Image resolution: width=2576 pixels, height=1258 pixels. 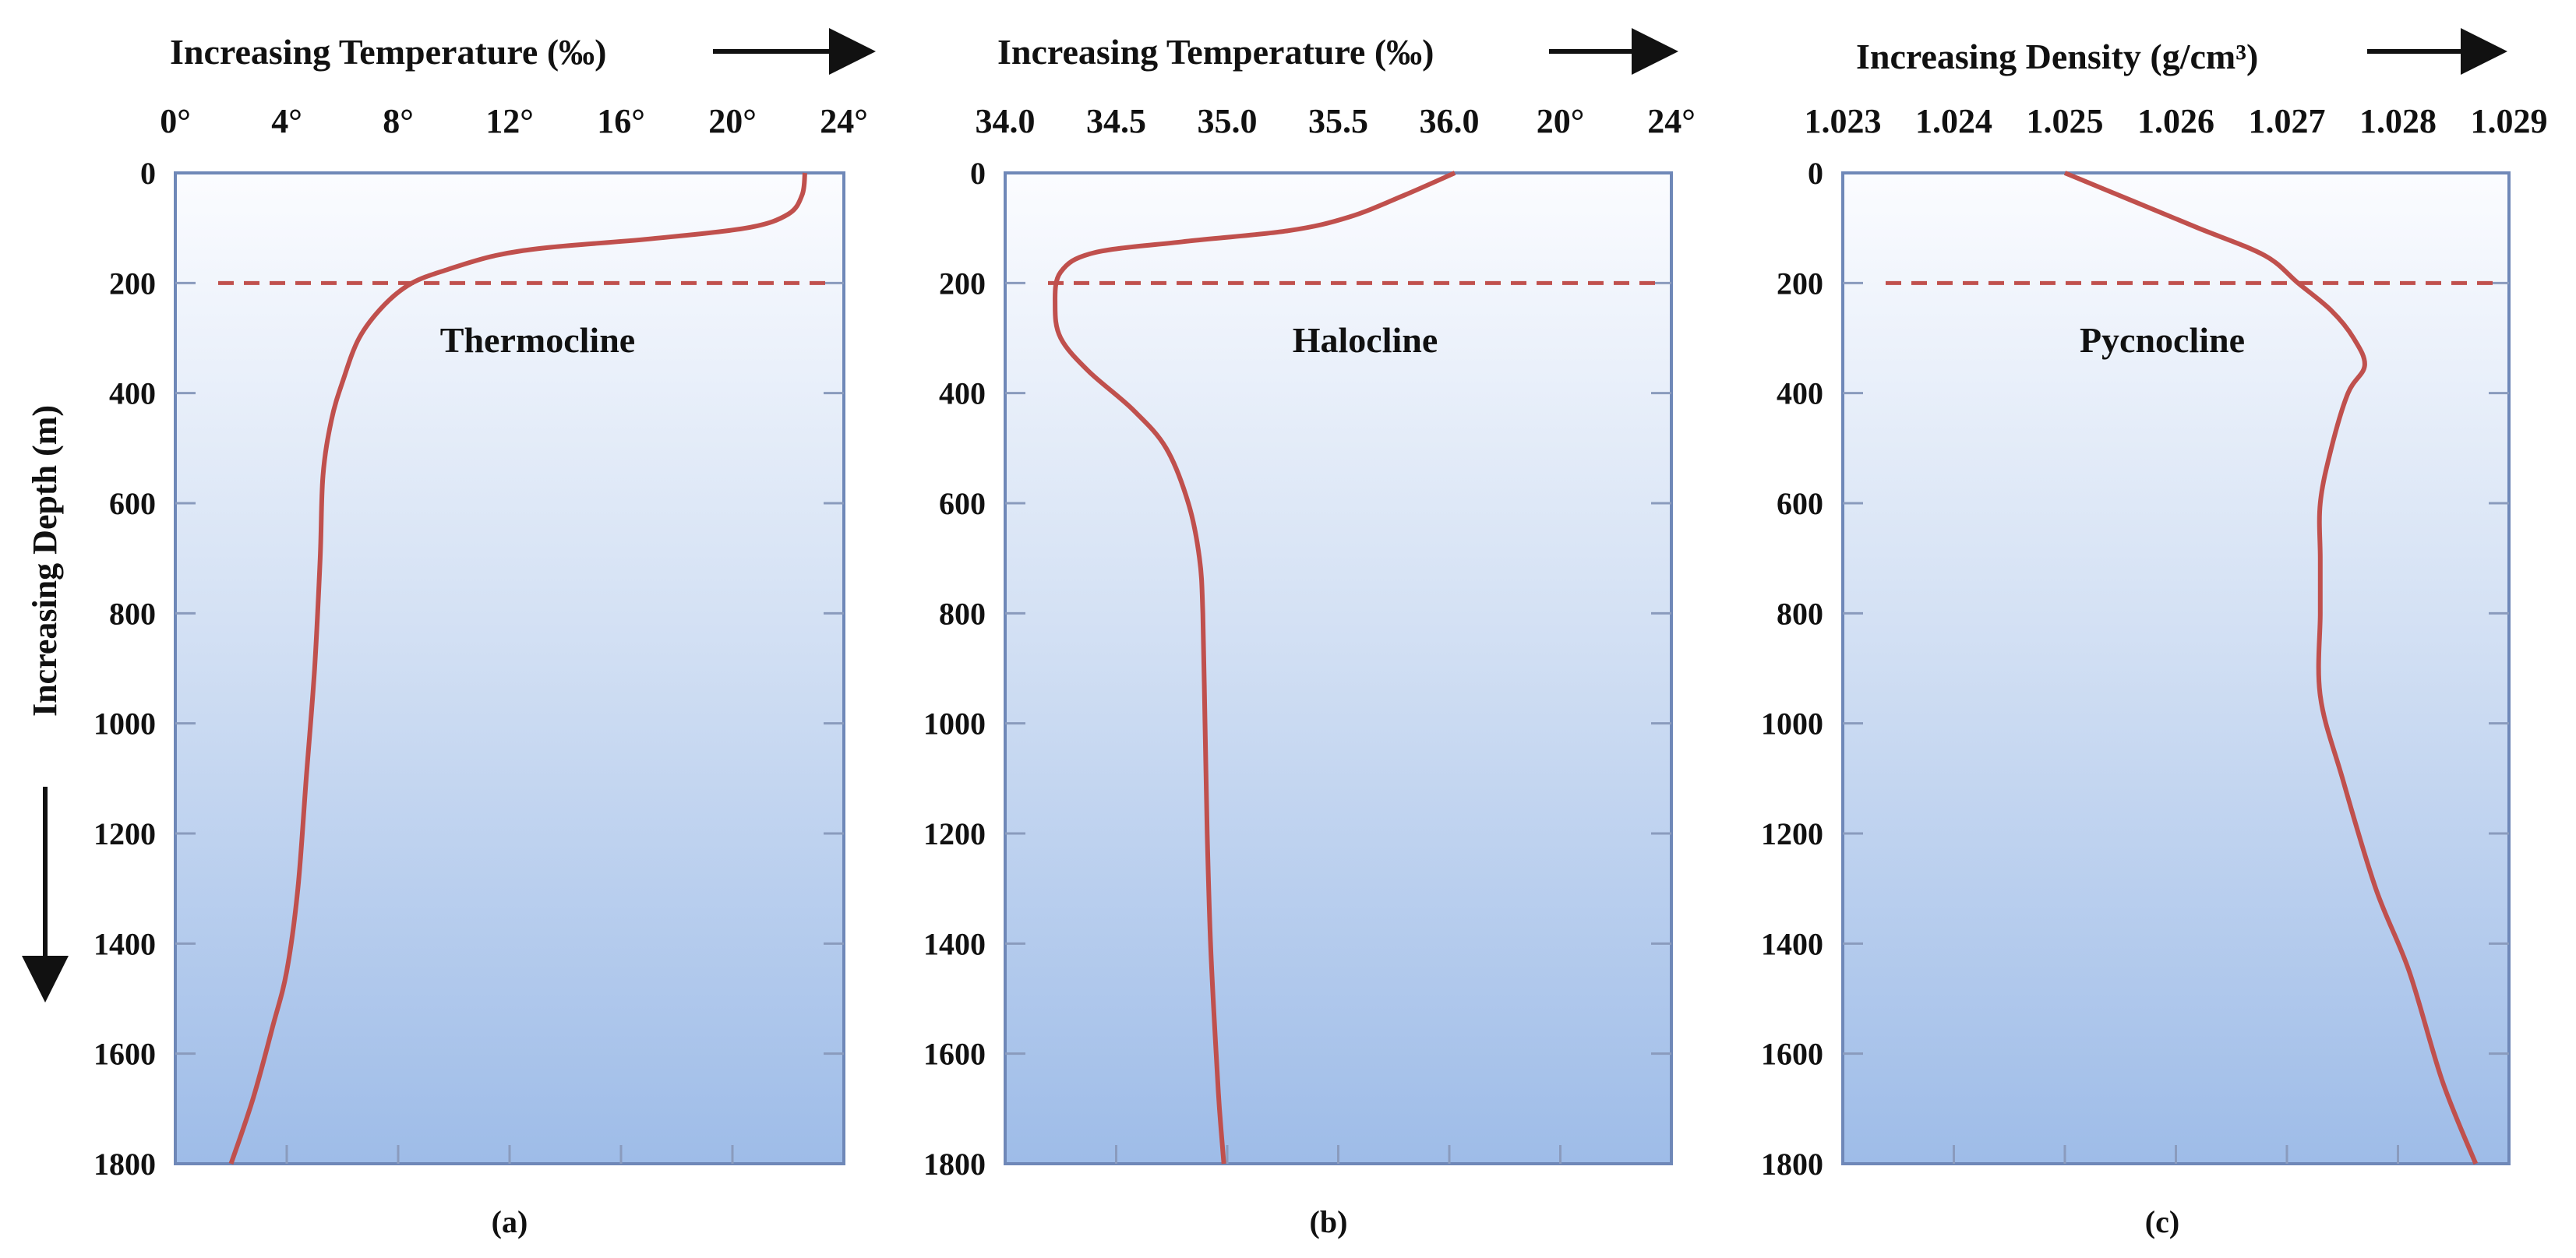 What do you see at coordinates (175, 121) in the screenshot?
I see `x-tick-label: 0°` at bounding box center [175, 121].